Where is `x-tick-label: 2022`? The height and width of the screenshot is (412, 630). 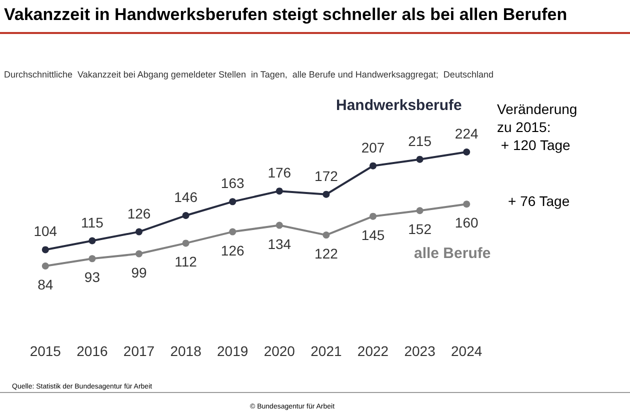 x-tick-label: 2022 is located at coordinates (373, 351).